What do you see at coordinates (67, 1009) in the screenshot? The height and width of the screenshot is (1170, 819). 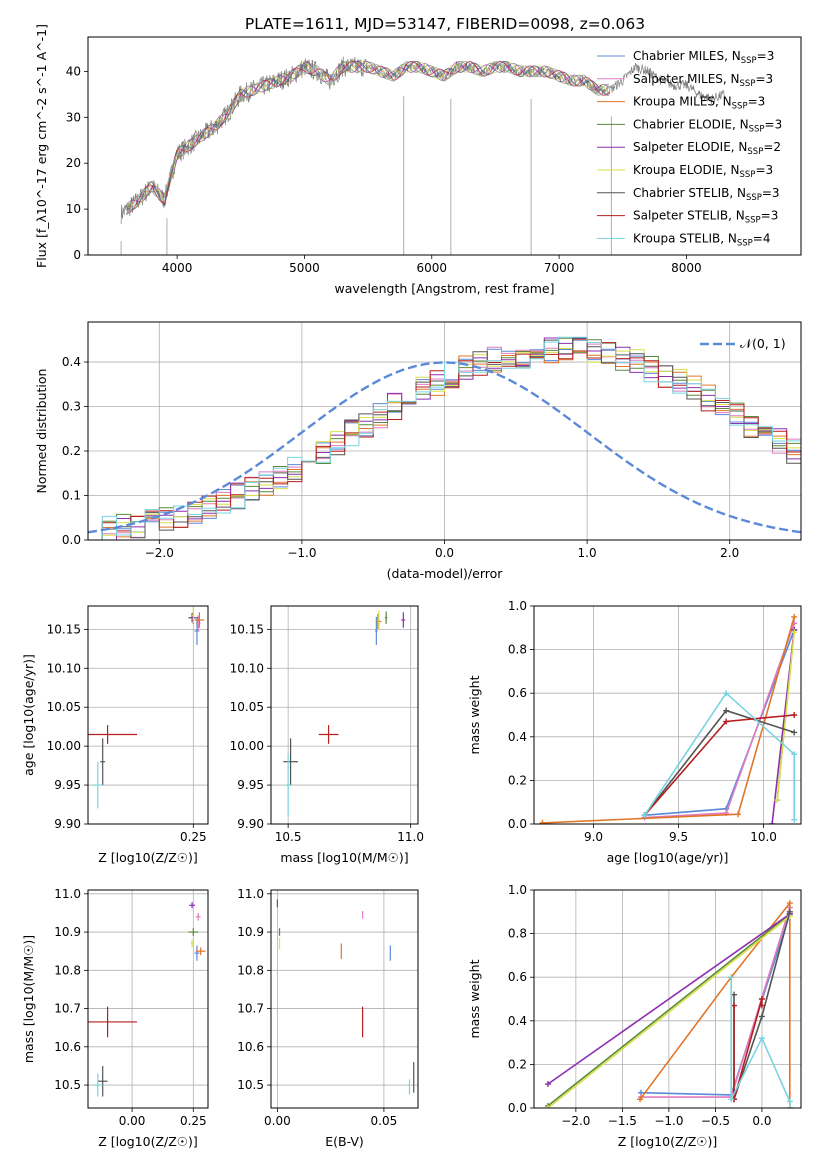 I see `y-tick-label: 10.7` at bounding box center [67, 1009].